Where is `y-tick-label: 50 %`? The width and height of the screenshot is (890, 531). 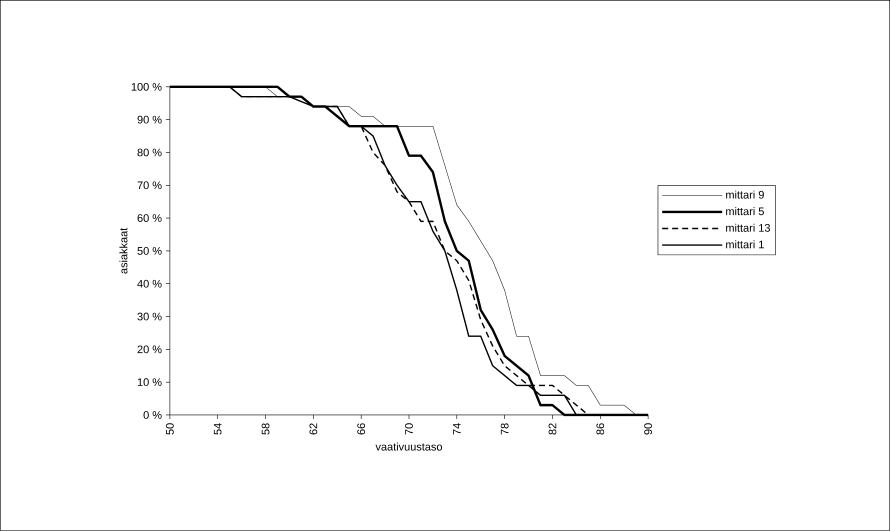
y-tick-label: 50 % is located at coordinates (149, 251).